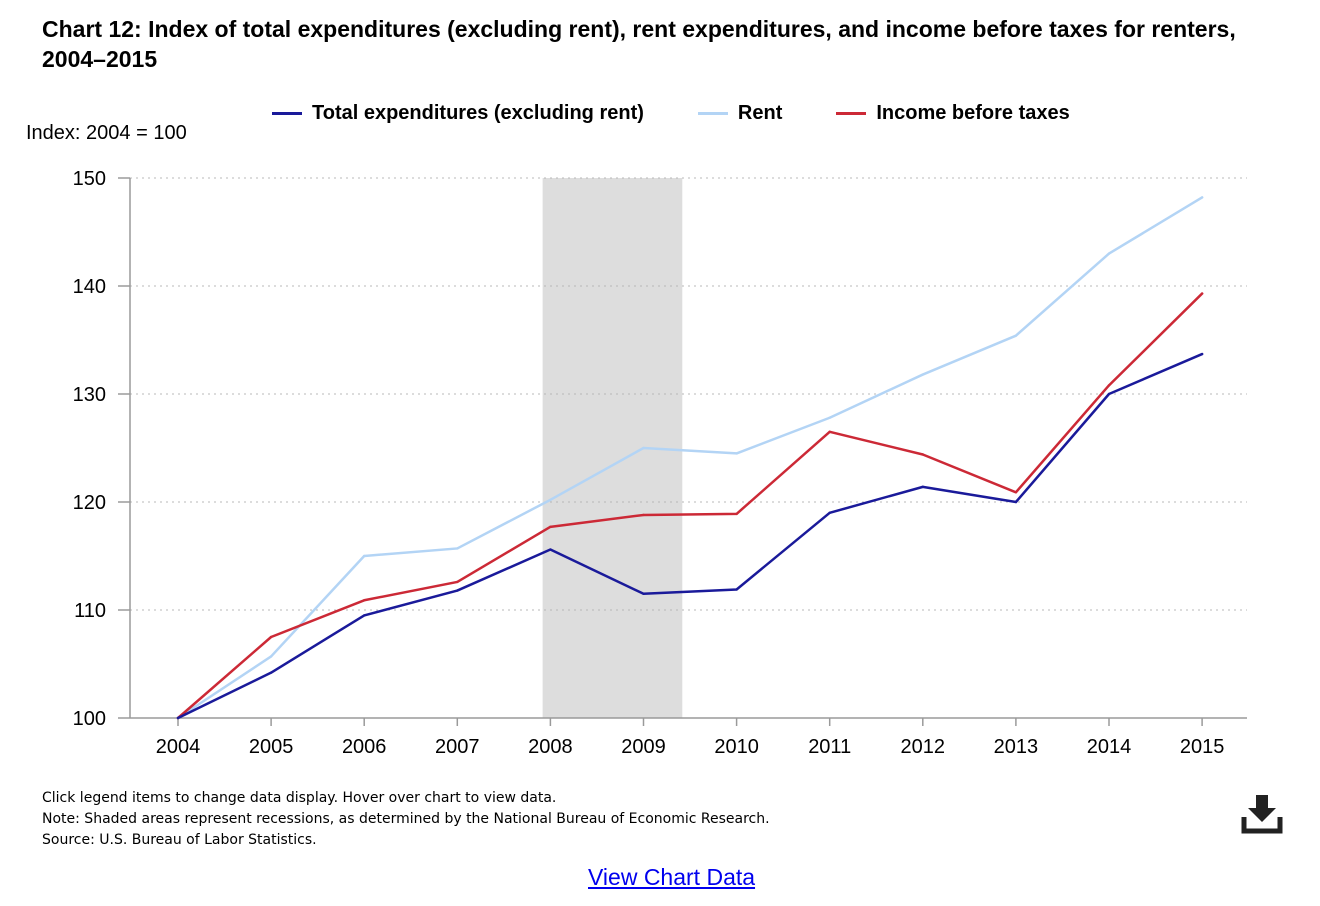 This screenshot has width=1320, height=906. I want to click on data-point-total-expenditures-excluding-rent-2009, so click(643, 593).